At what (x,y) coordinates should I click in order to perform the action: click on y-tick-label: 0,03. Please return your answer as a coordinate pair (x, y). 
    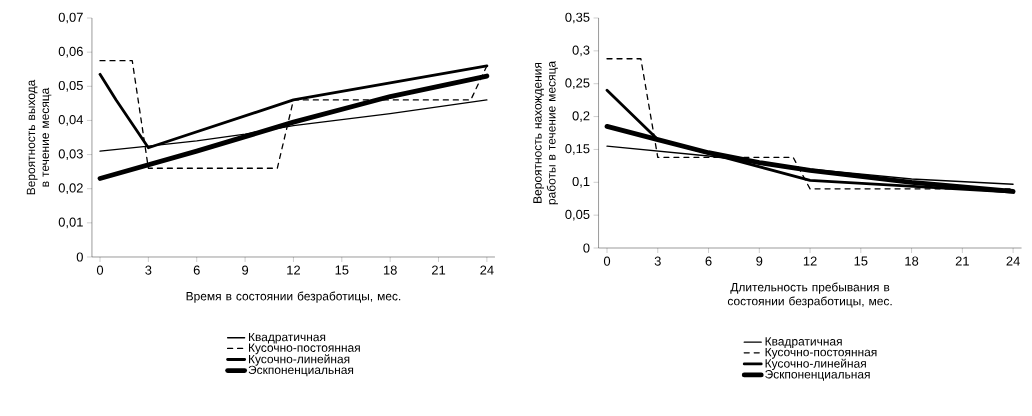
    Looking at the image, I should click on (70, 154).